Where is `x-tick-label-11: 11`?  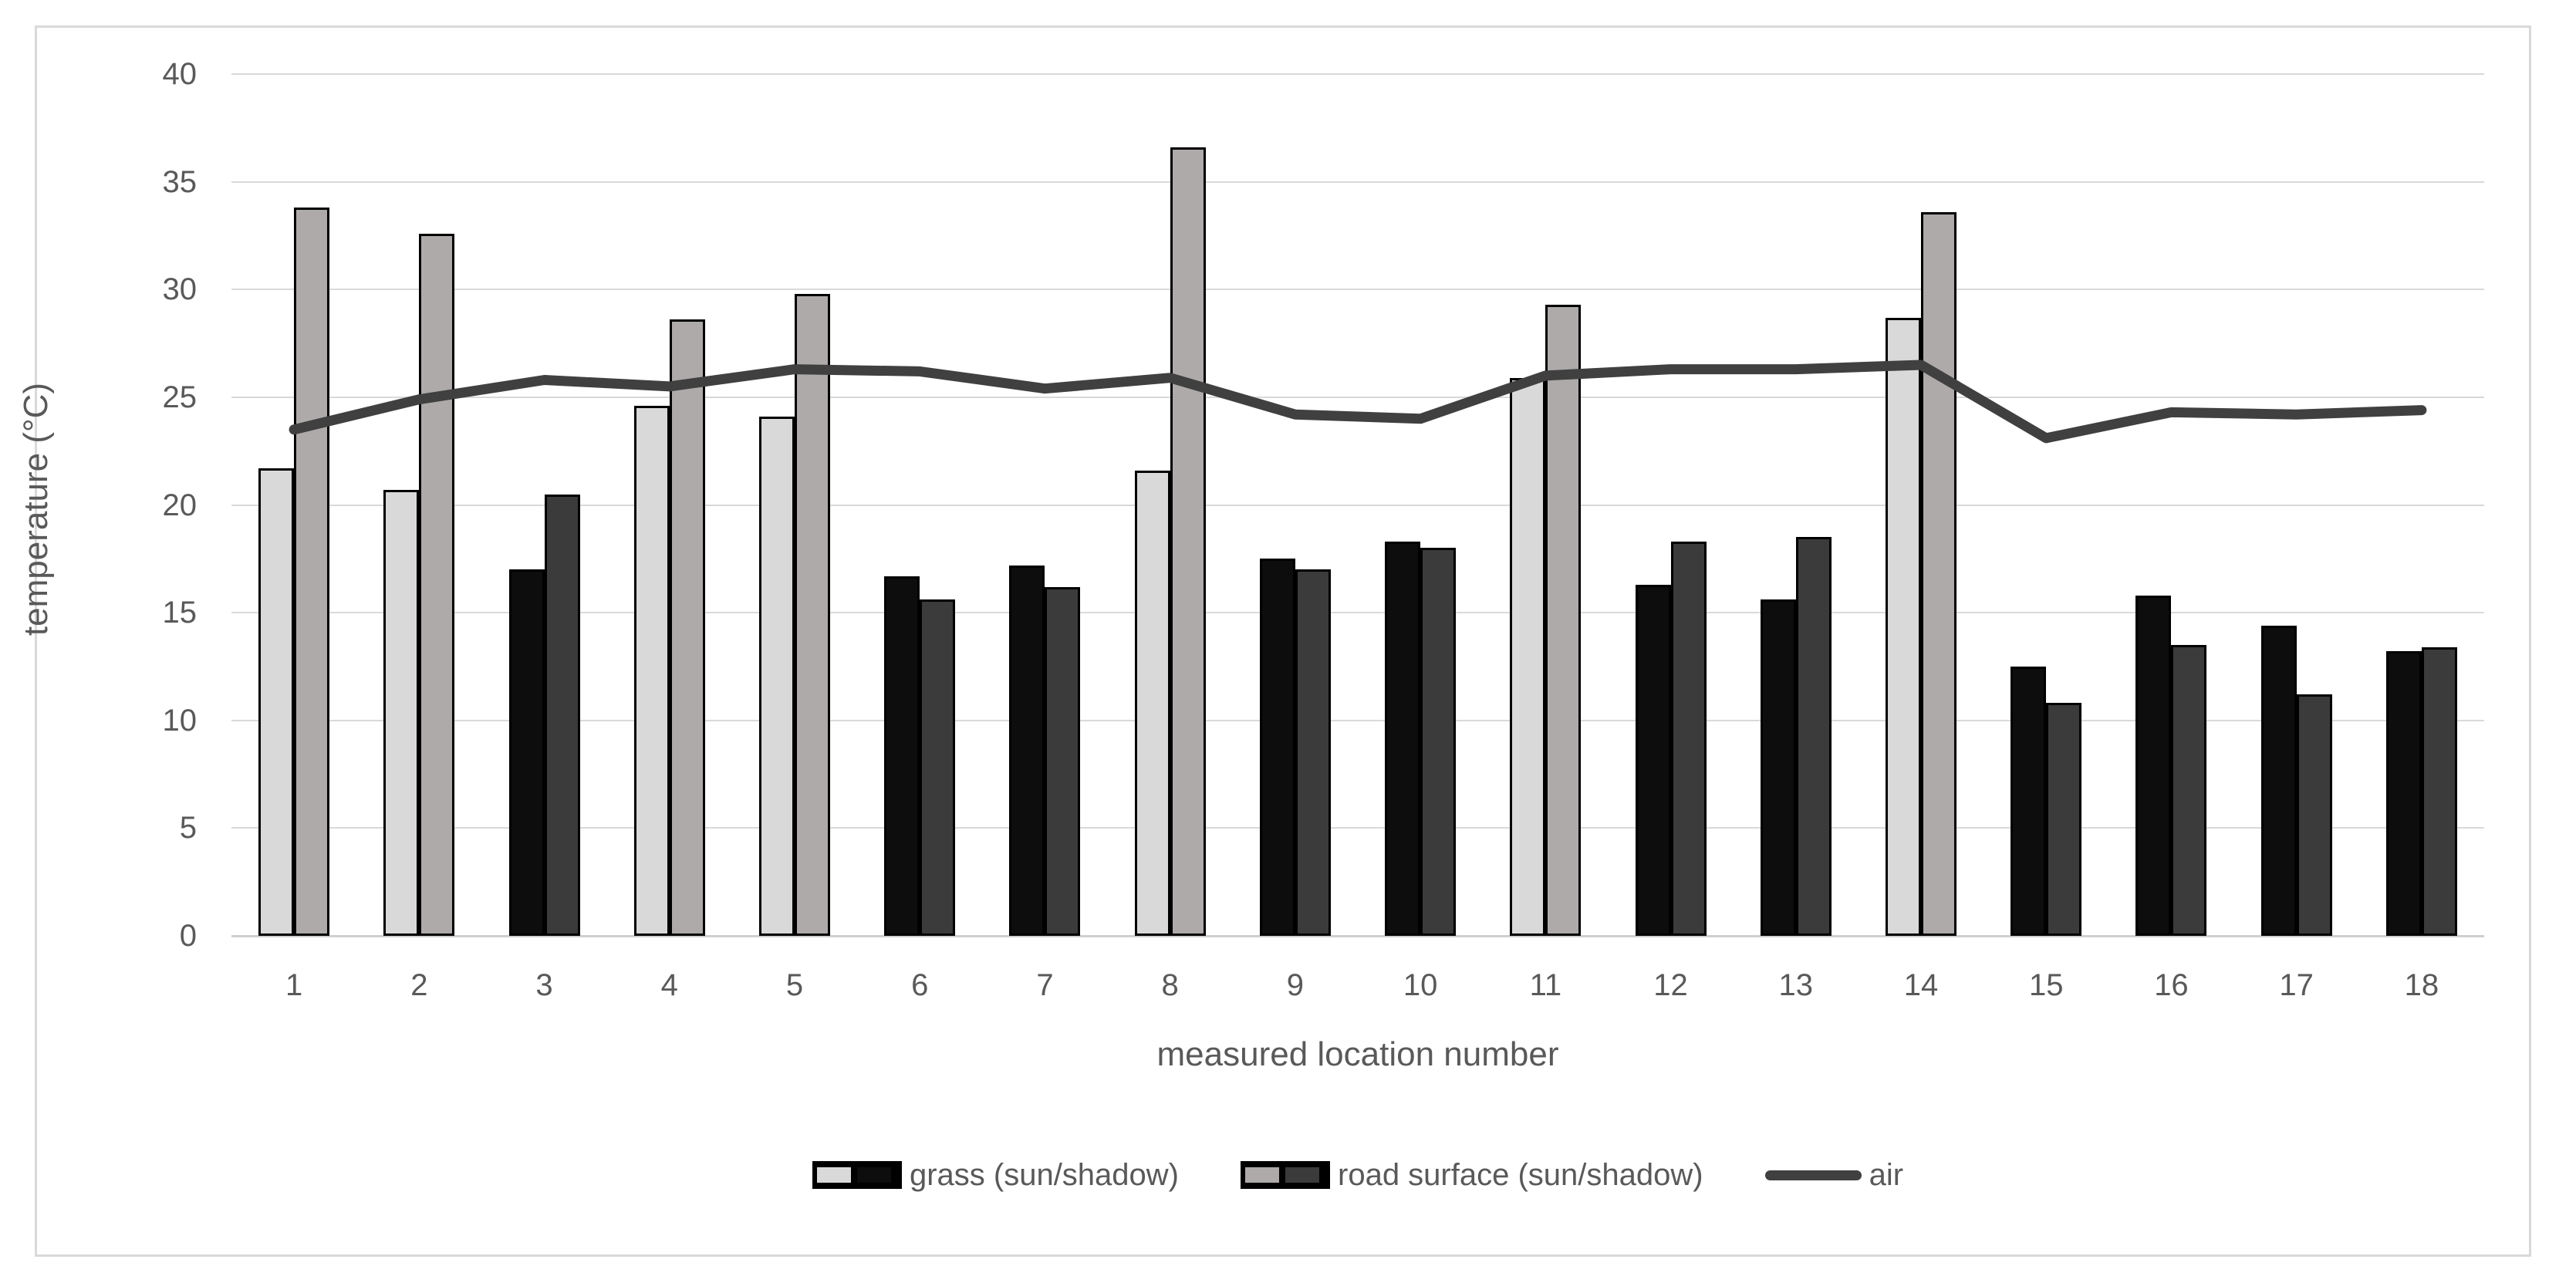
x-tick-label-11: 11 is located at coordinates (1546, 985).